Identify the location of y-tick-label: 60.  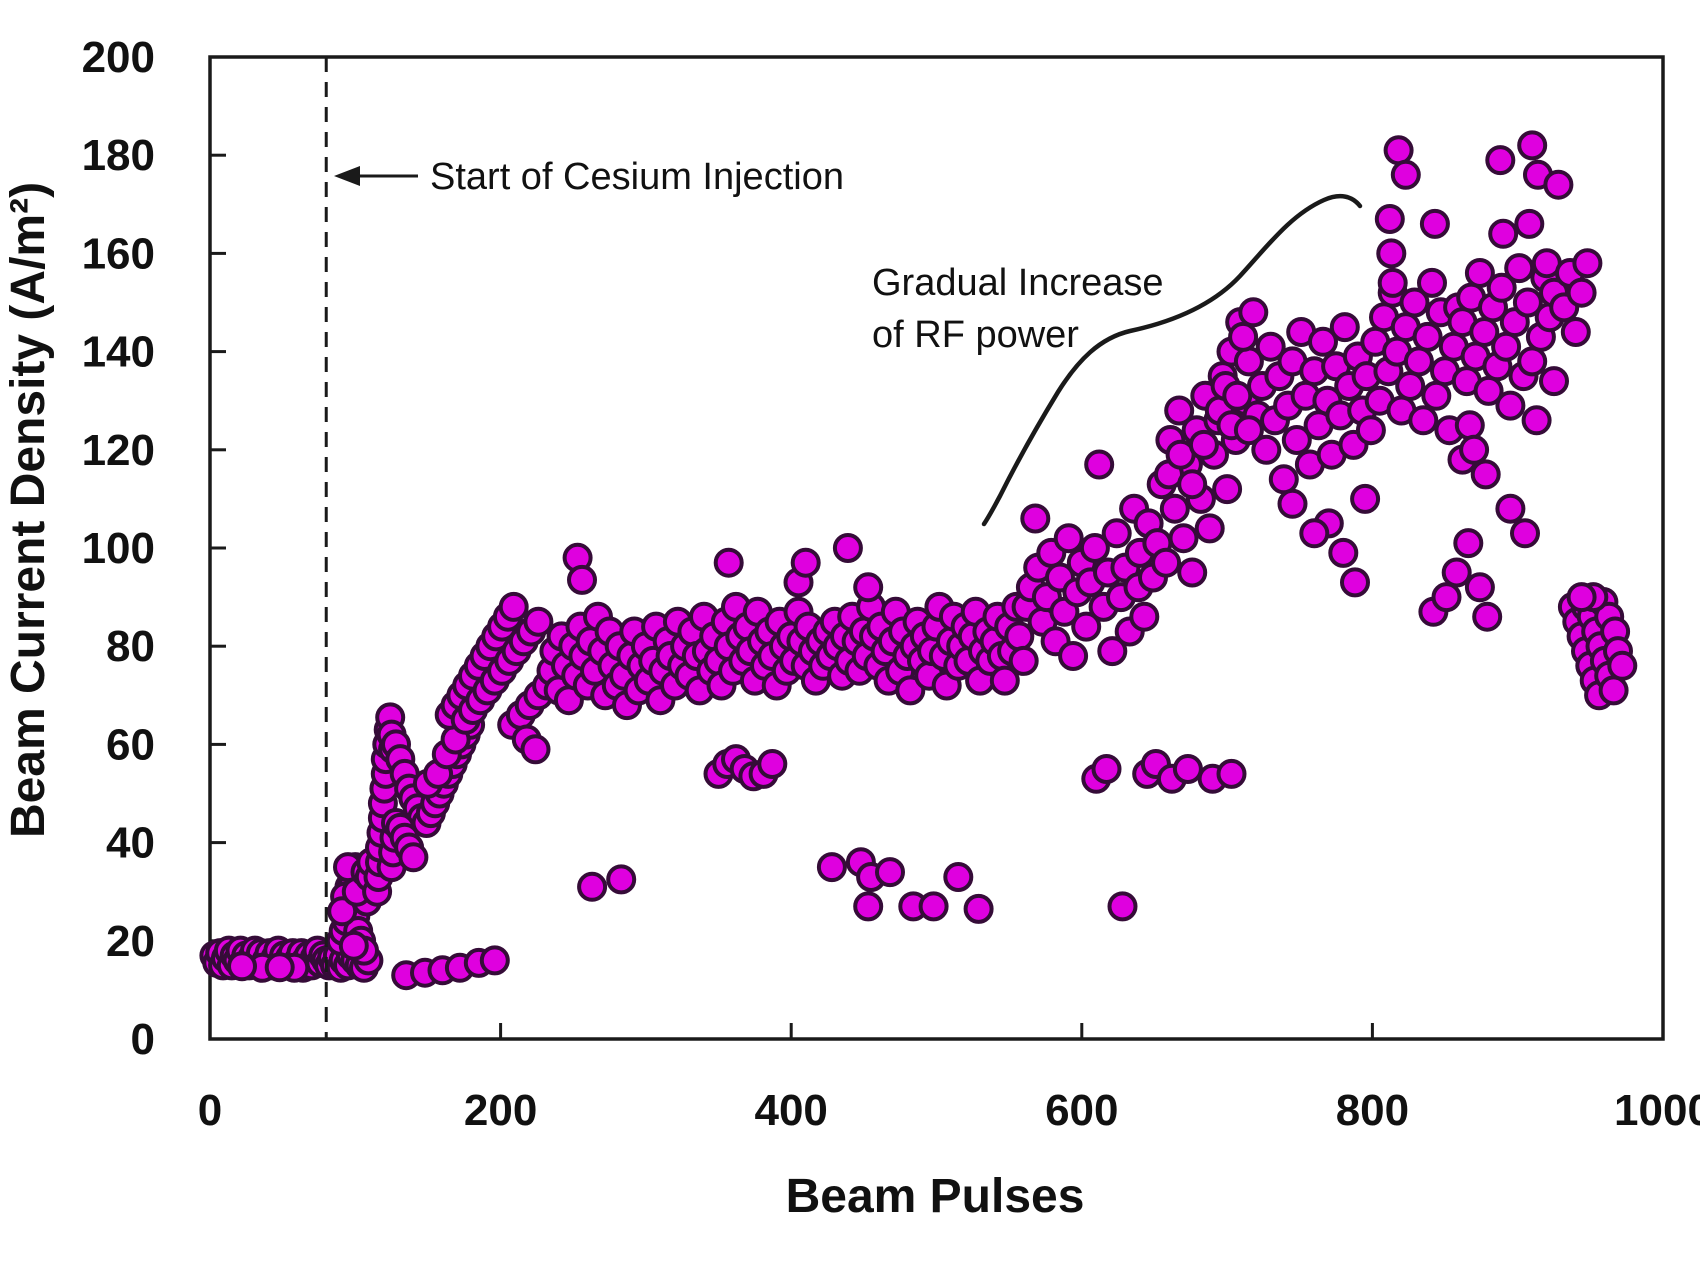
(130, 744).